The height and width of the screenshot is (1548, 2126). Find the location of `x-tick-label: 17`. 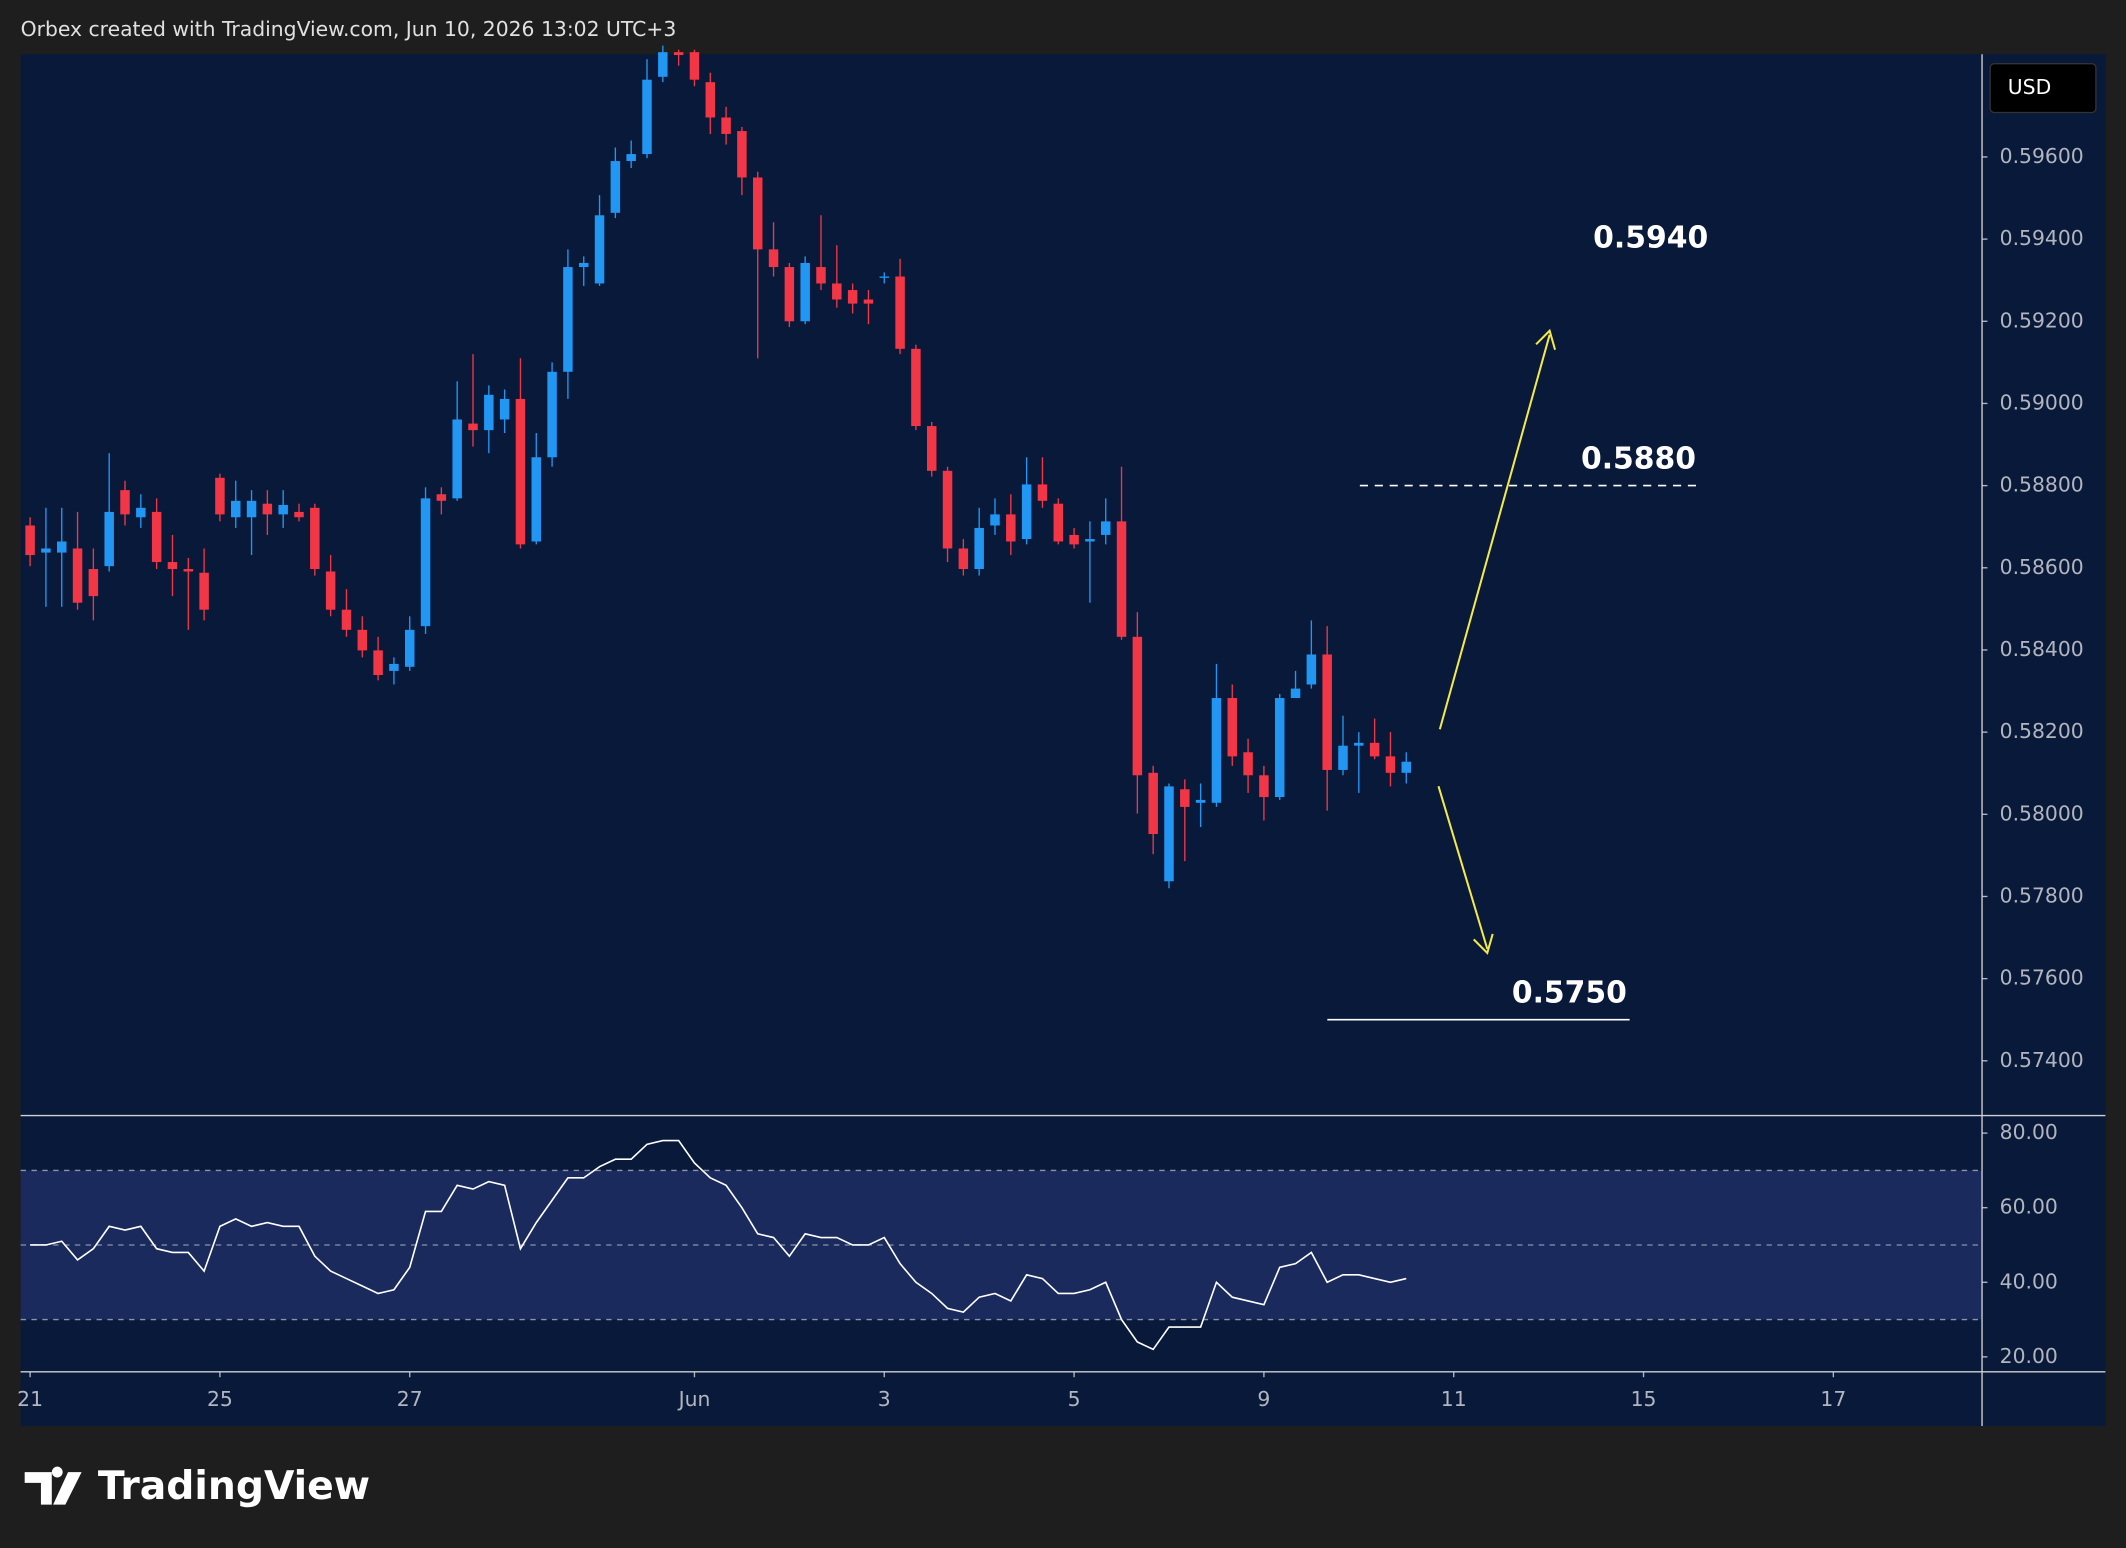

x-tick-label: 17 is located at coordinates (1833, 1399).